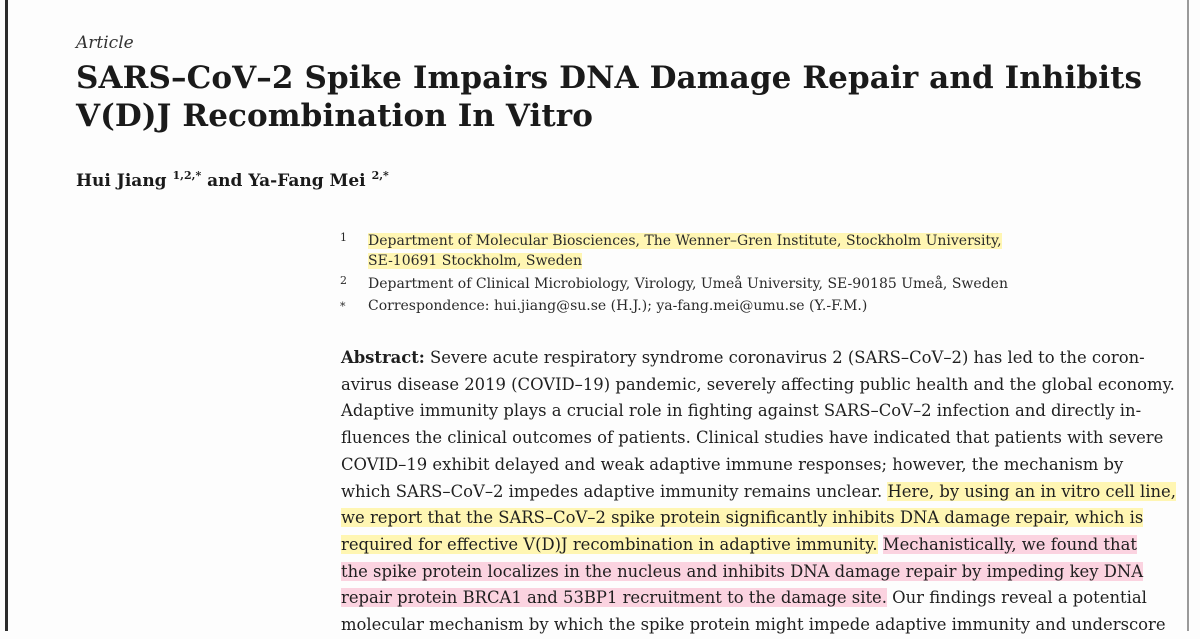  What do you see at coordinates (343, 237) in the screenshot?
I see `affiliation-mark: 1` at bounding box center [343, 237].